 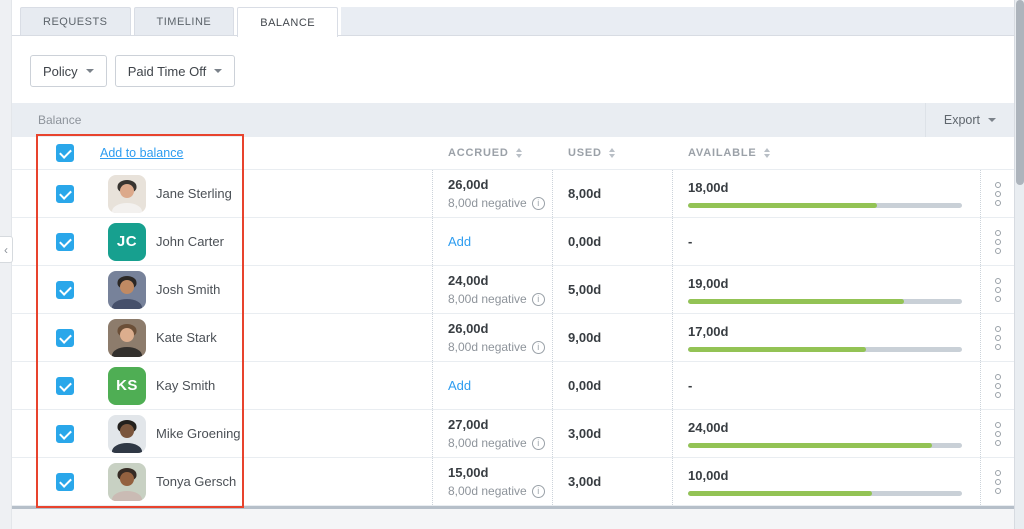 I want to click on table-row: KS Kay Smith Add 0,00d -, so click(x=513, y=386).